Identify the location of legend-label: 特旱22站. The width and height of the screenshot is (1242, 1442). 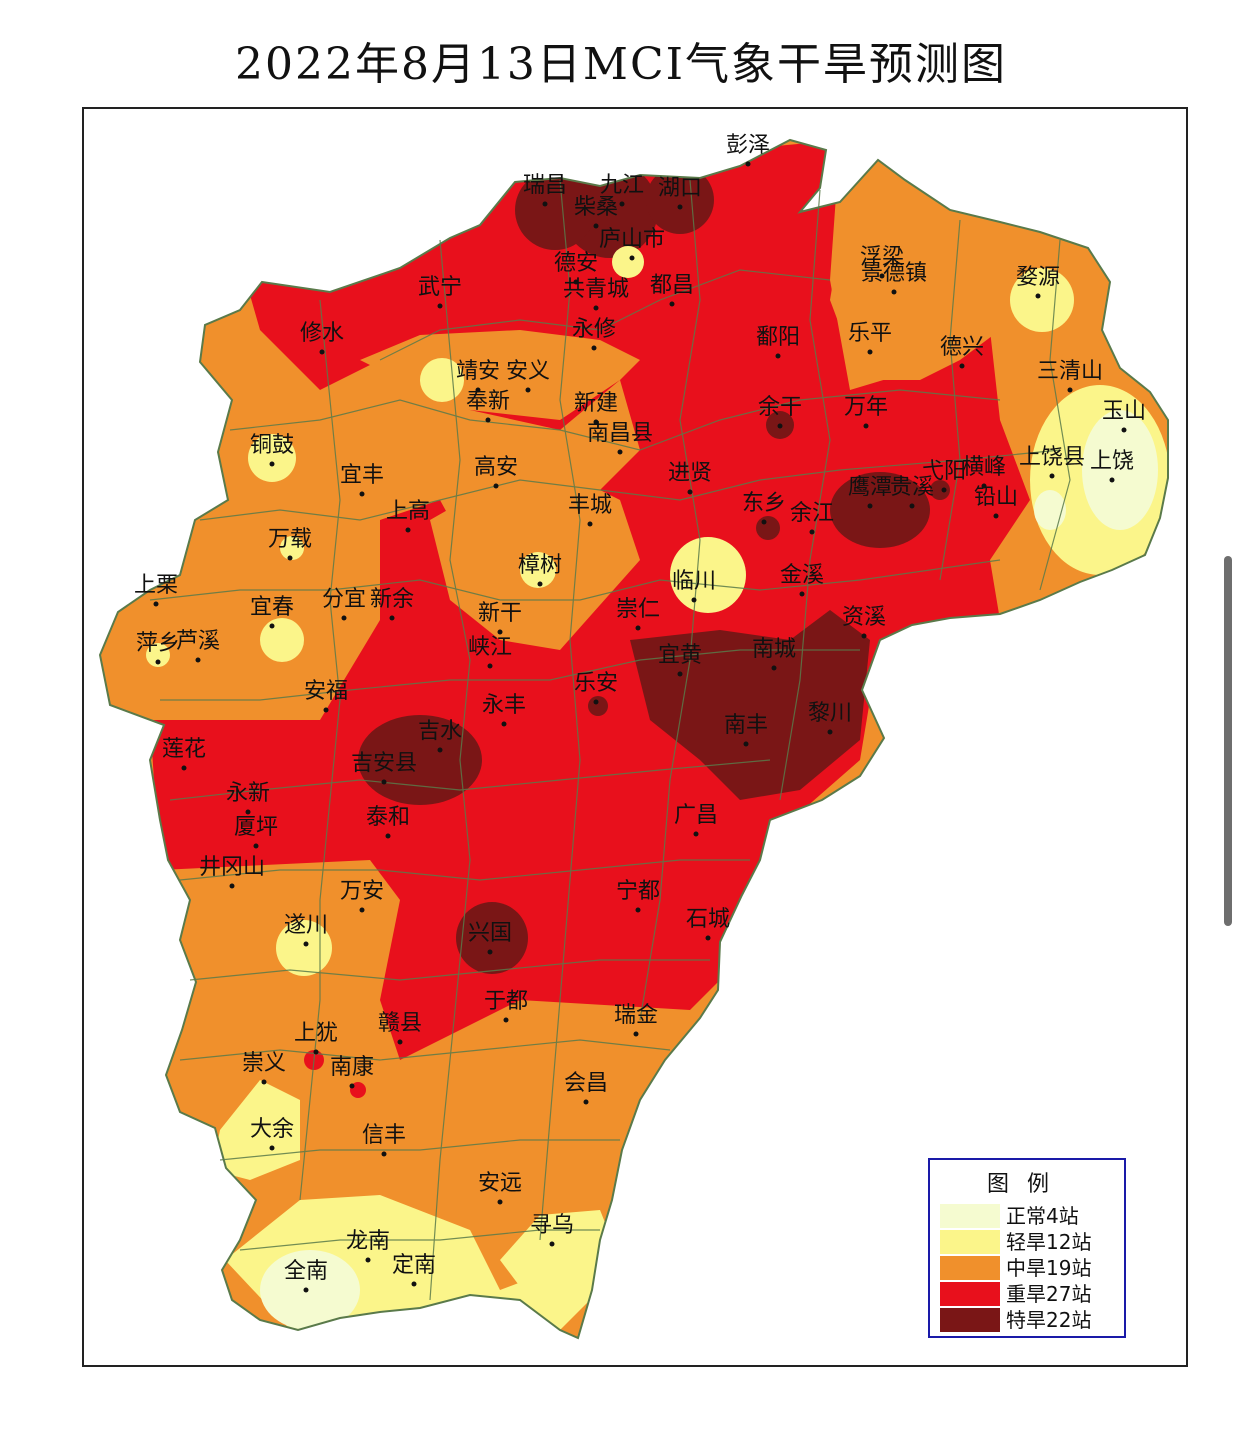
(1049, 1320).